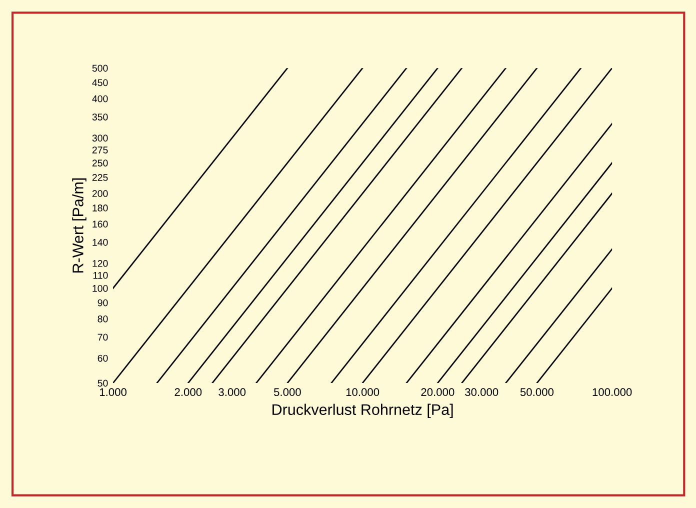 This screenshot has height=508, width=696. I want to click on x-tick-label: 20.000, so click(437, 392).